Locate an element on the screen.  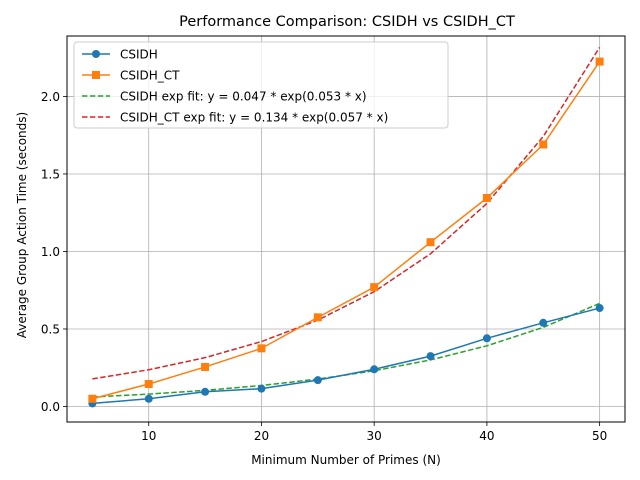
y-tick-label: 1.0 is located at coordinates (50, 252).